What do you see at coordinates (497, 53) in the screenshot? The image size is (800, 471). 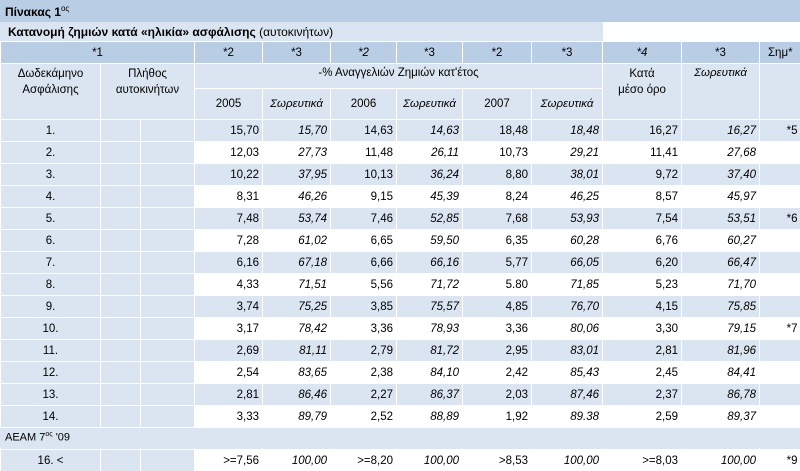 I see `mark-cell: *2` at bounding box center [497, 53].